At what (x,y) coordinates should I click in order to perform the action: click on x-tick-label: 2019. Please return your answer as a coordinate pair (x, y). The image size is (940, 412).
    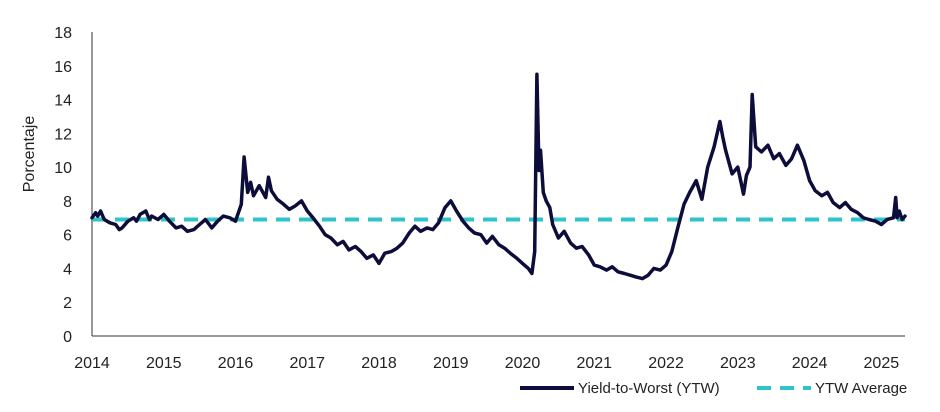
    Looking at the image, I should click on (451, 363).